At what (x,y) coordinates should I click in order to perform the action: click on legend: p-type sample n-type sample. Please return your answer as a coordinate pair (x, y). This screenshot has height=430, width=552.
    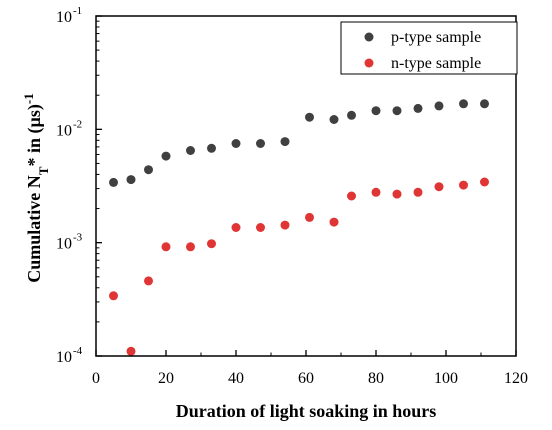
    Looking at the image, I should click on (429, 48).